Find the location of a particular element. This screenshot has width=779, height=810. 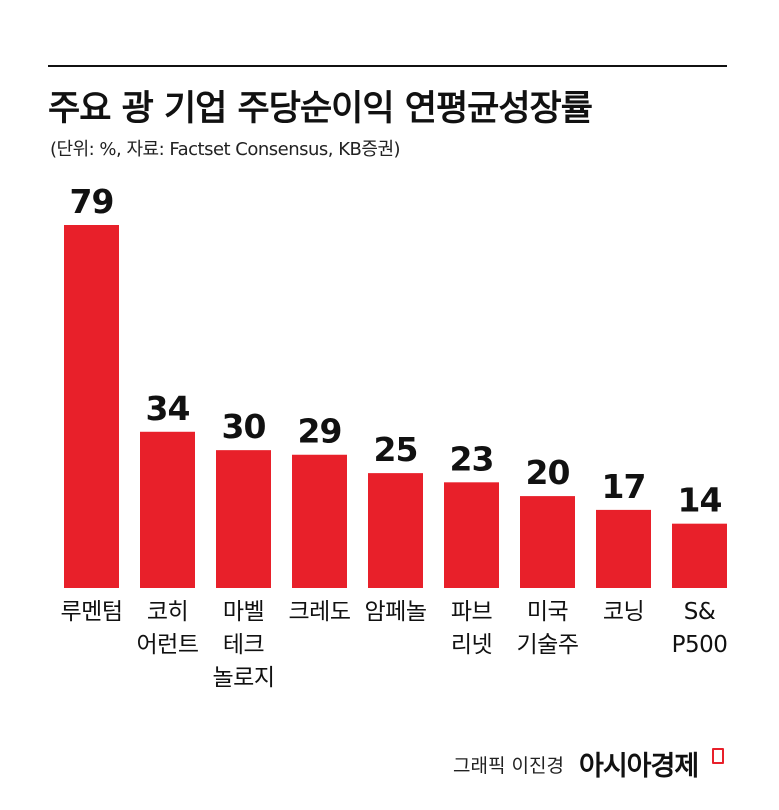

value-label: 23 is located at coordinates (472, 458).